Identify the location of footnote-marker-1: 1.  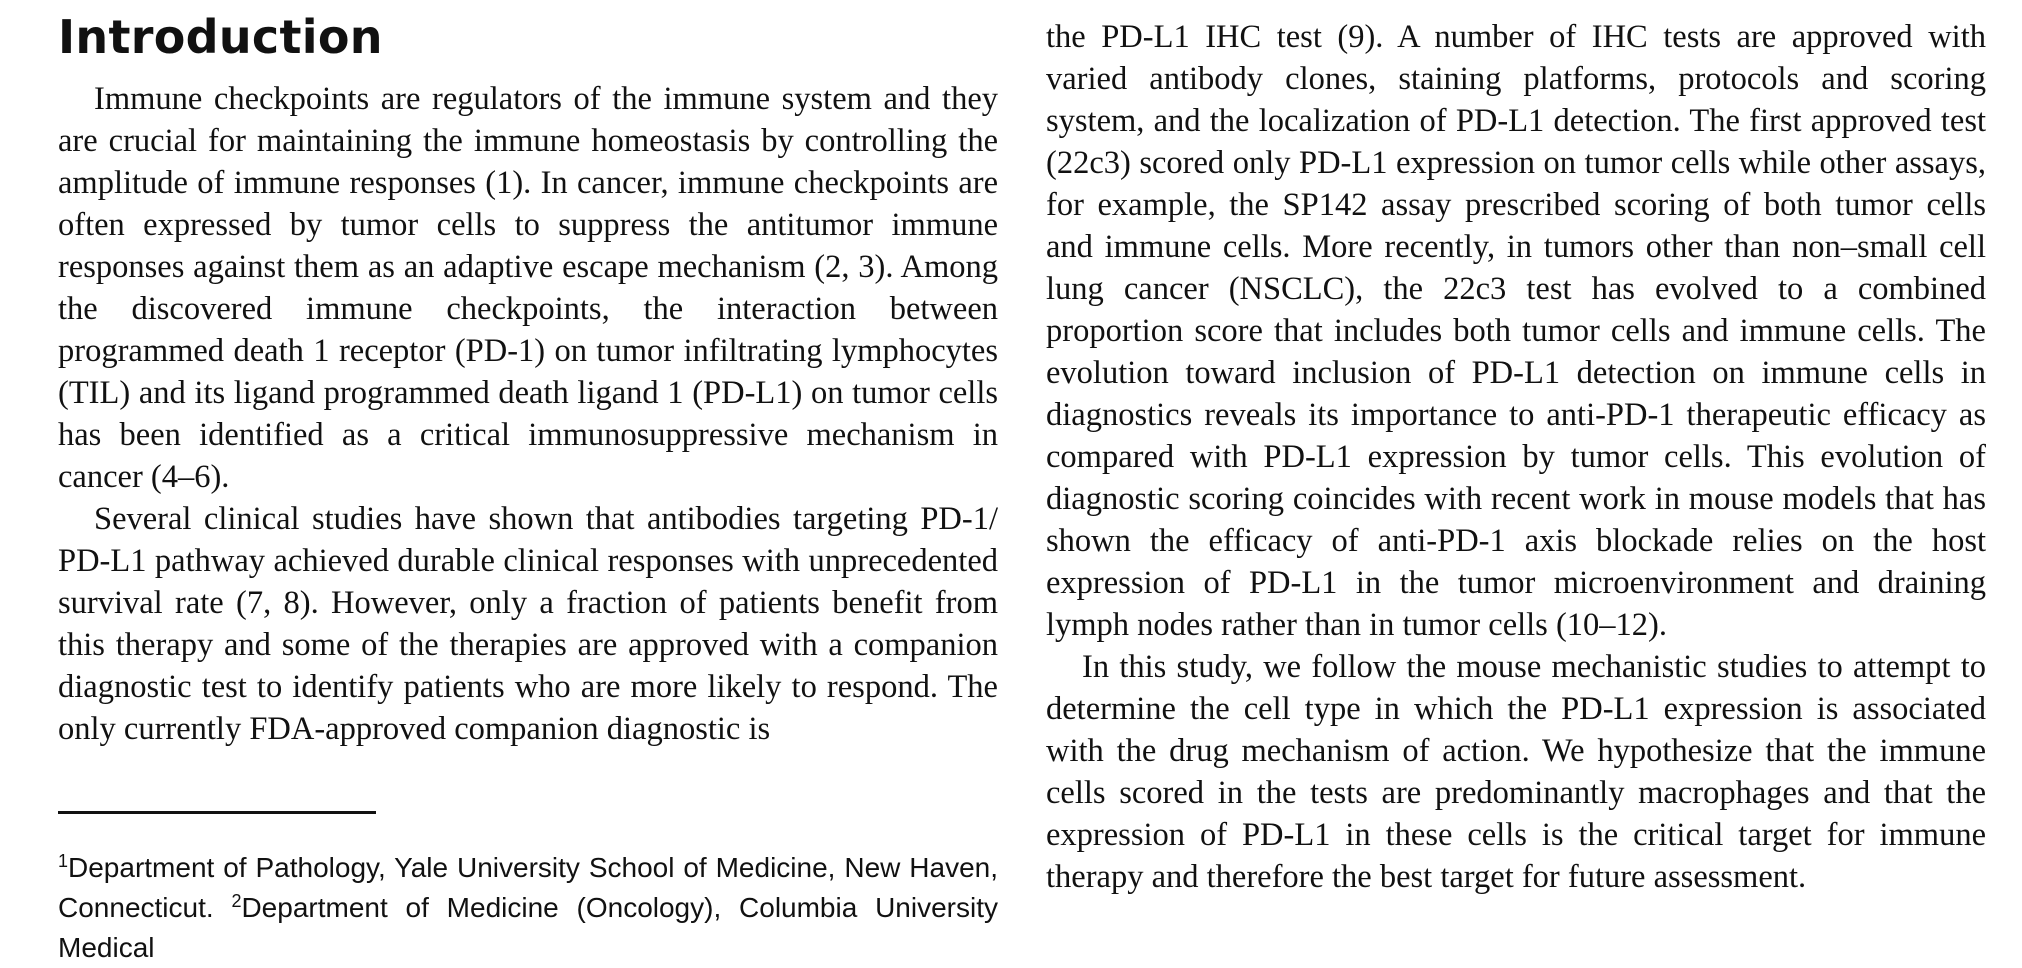
(63, 861).